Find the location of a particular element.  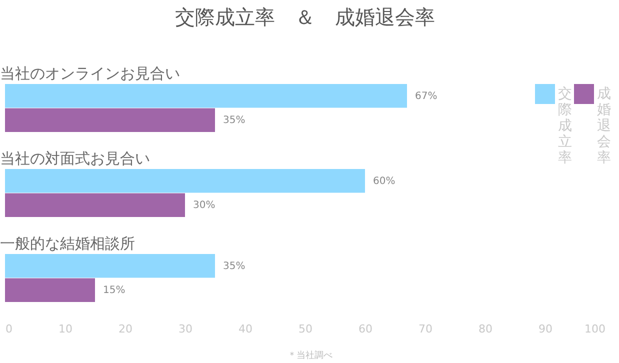

data-label: 60% is located at coordinates (384, 181).